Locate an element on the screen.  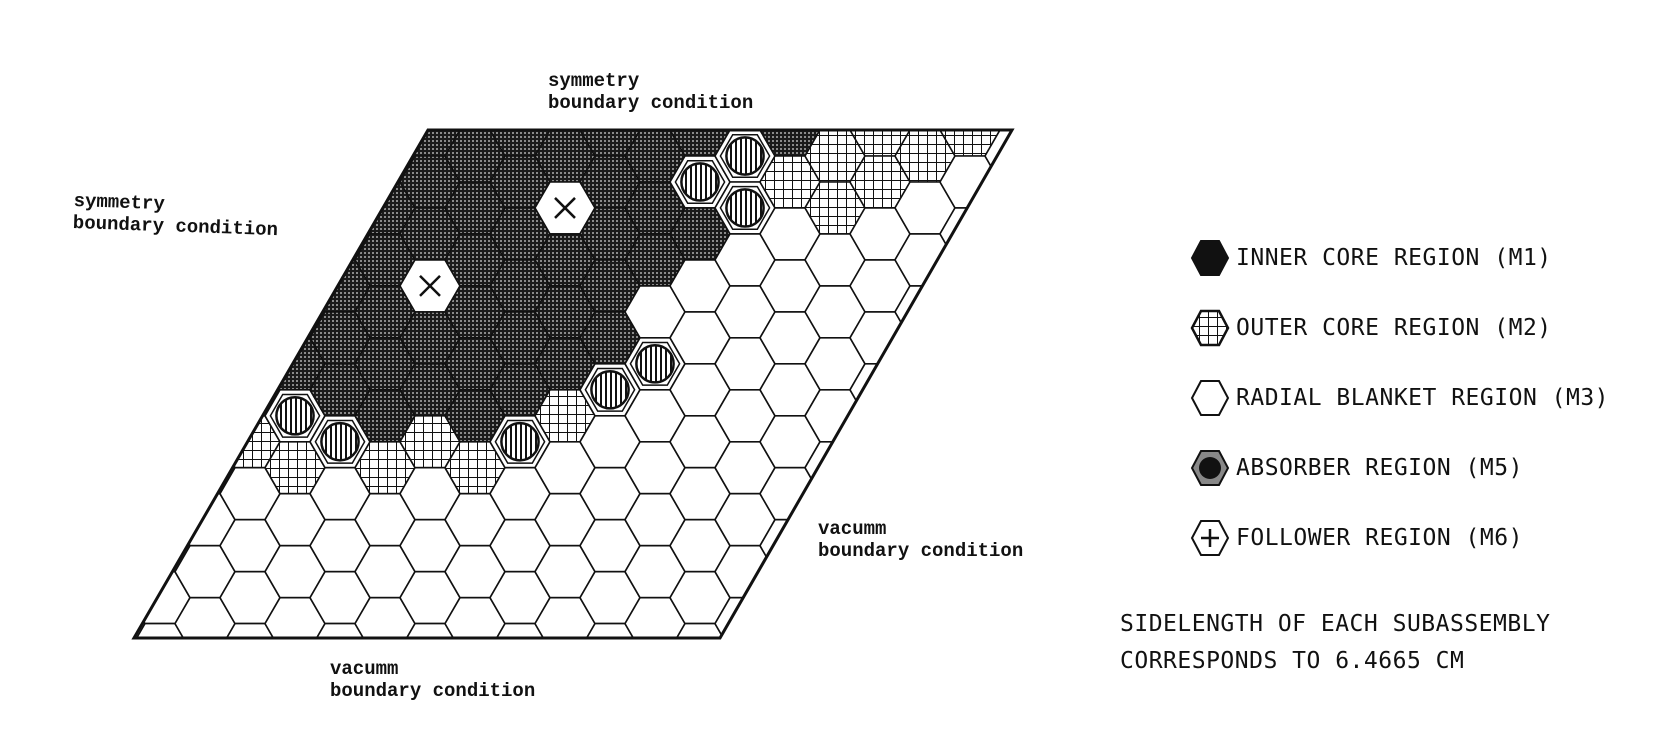
right-boundary-label: vacumm boundary condition is located at coordinates (920, 540).